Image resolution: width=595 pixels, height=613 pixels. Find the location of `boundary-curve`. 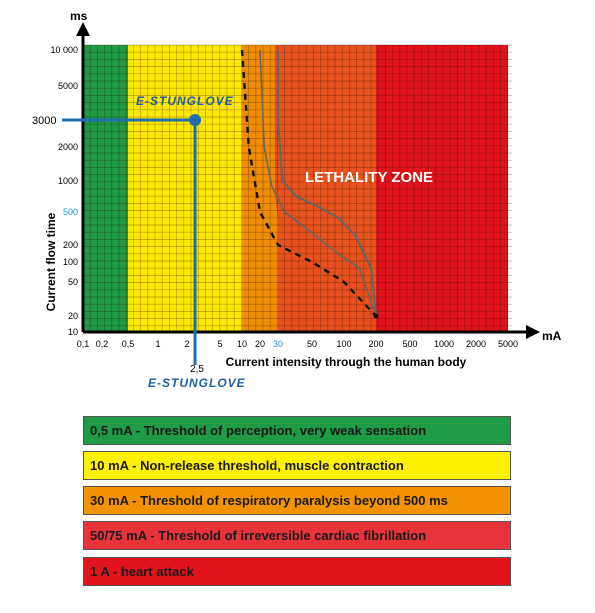

boundary-curve is located at coordinates (327, 183).